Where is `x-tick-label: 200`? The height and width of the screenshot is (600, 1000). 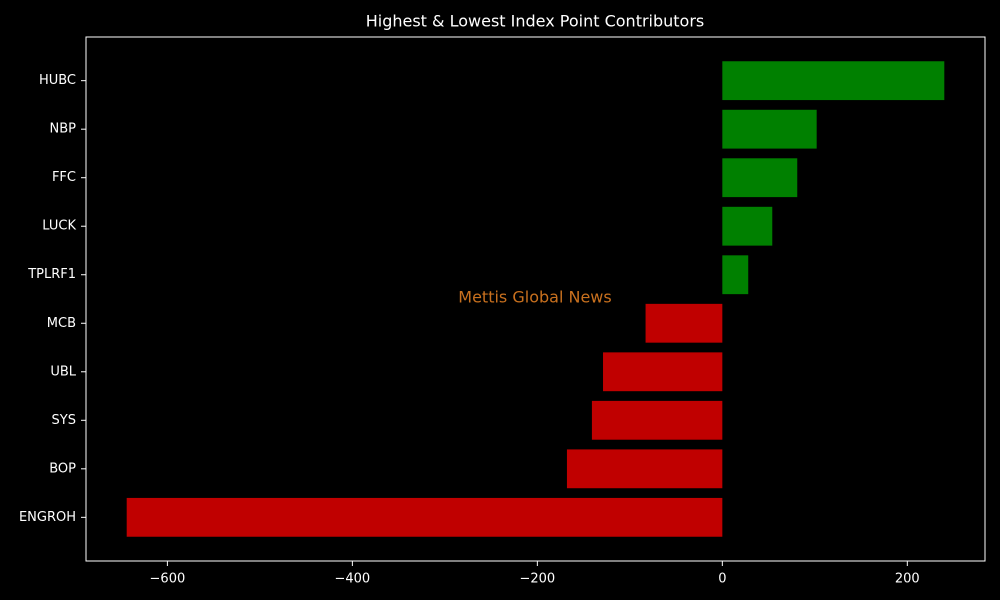
x-tick-label: 200 is located at coordinates (907, 579).